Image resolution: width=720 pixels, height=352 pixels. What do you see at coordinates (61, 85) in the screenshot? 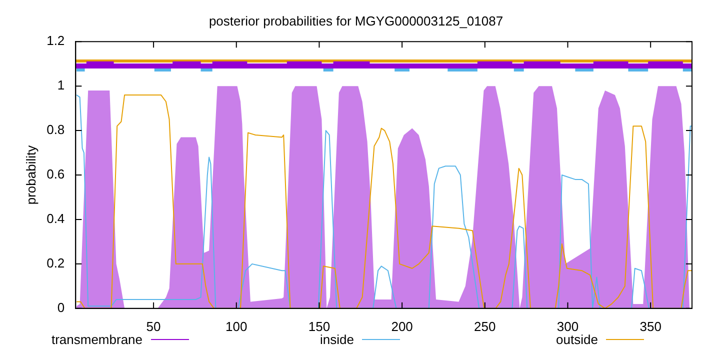
I see `y-tick-label: 1` at bounding box center [61, 85].